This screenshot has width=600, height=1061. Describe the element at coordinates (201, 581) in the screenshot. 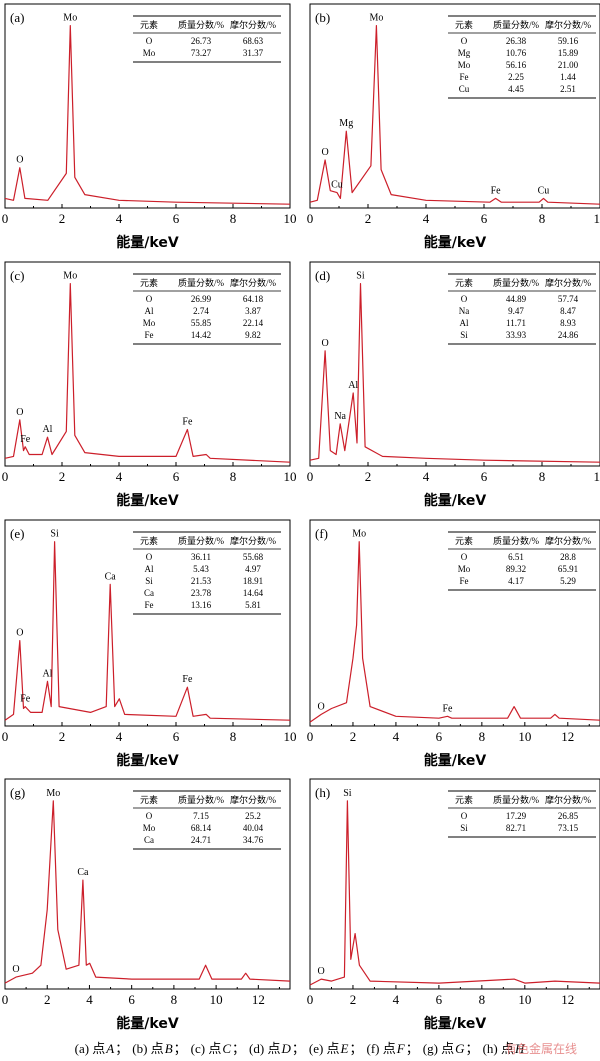

I see `table-cell: 21.53` at that location.